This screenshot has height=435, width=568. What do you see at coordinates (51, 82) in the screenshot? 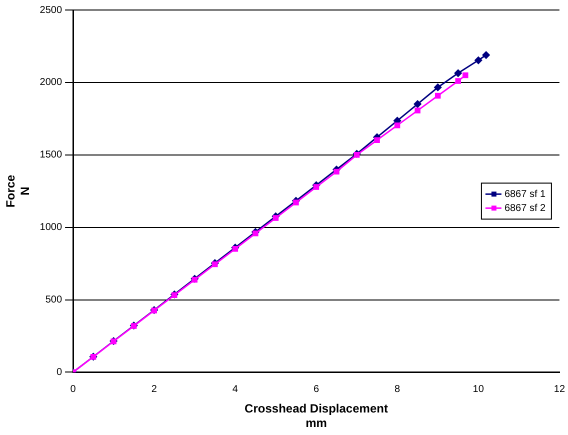
I see `y-tick-label: 2000` at bounding box center [51, 82].